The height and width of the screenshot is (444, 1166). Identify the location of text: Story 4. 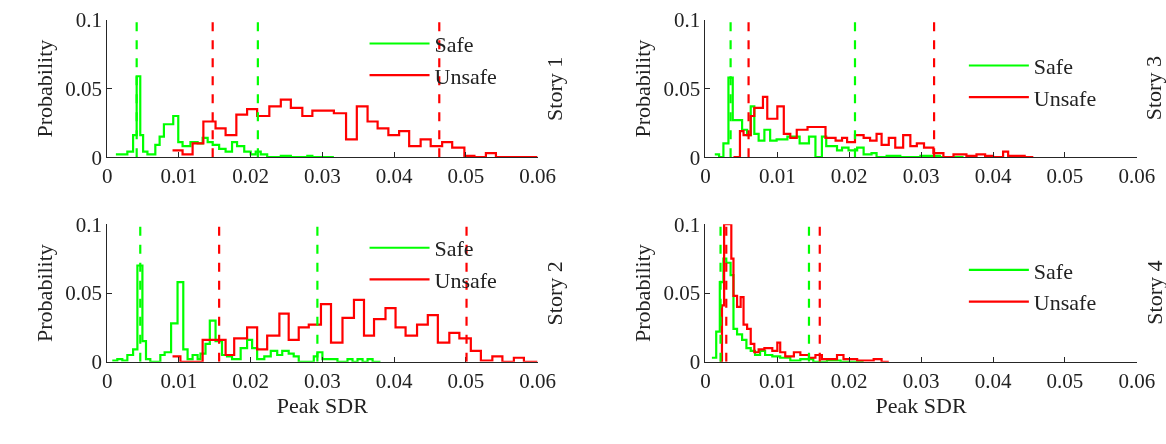
(1153, 292).